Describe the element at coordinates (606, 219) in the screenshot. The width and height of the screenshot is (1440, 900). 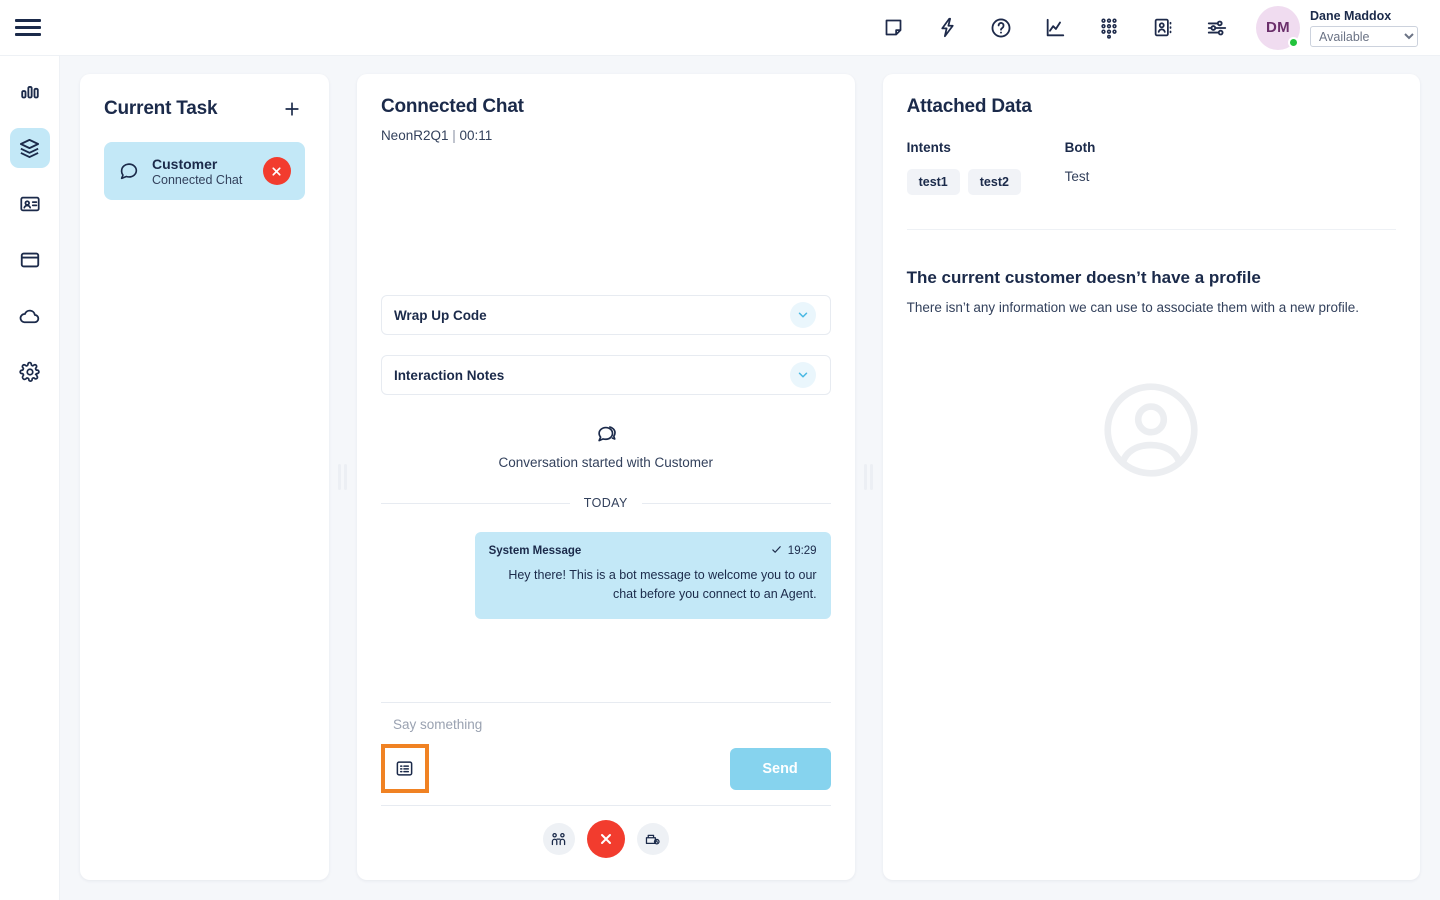
I see `chat-top-spacer` at that location.